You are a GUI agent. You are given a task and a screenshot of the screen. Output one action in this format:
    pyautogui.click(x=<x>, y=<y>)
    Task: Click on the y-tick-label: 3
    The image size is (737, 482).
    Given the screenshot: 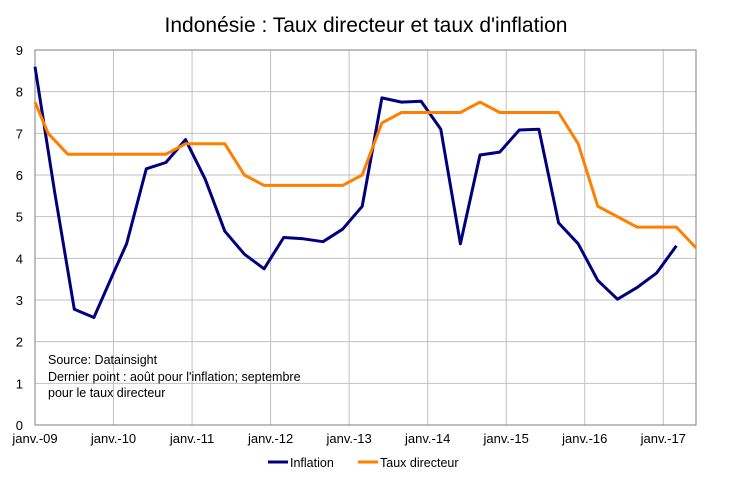 What is the action you would take?
    pyautogui.click(x=19, y=300)
    